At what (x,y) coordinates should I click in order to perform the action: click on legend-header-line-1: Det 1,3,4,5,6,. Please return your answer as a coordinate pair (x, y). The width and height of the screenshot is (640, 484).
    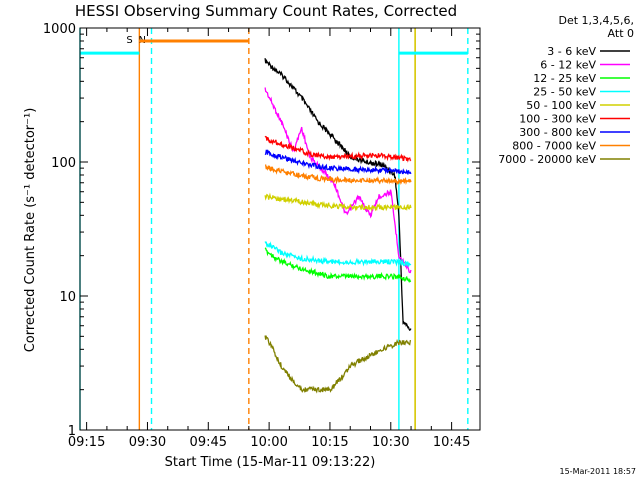
    Looking at the image, I should click on (596, 20).